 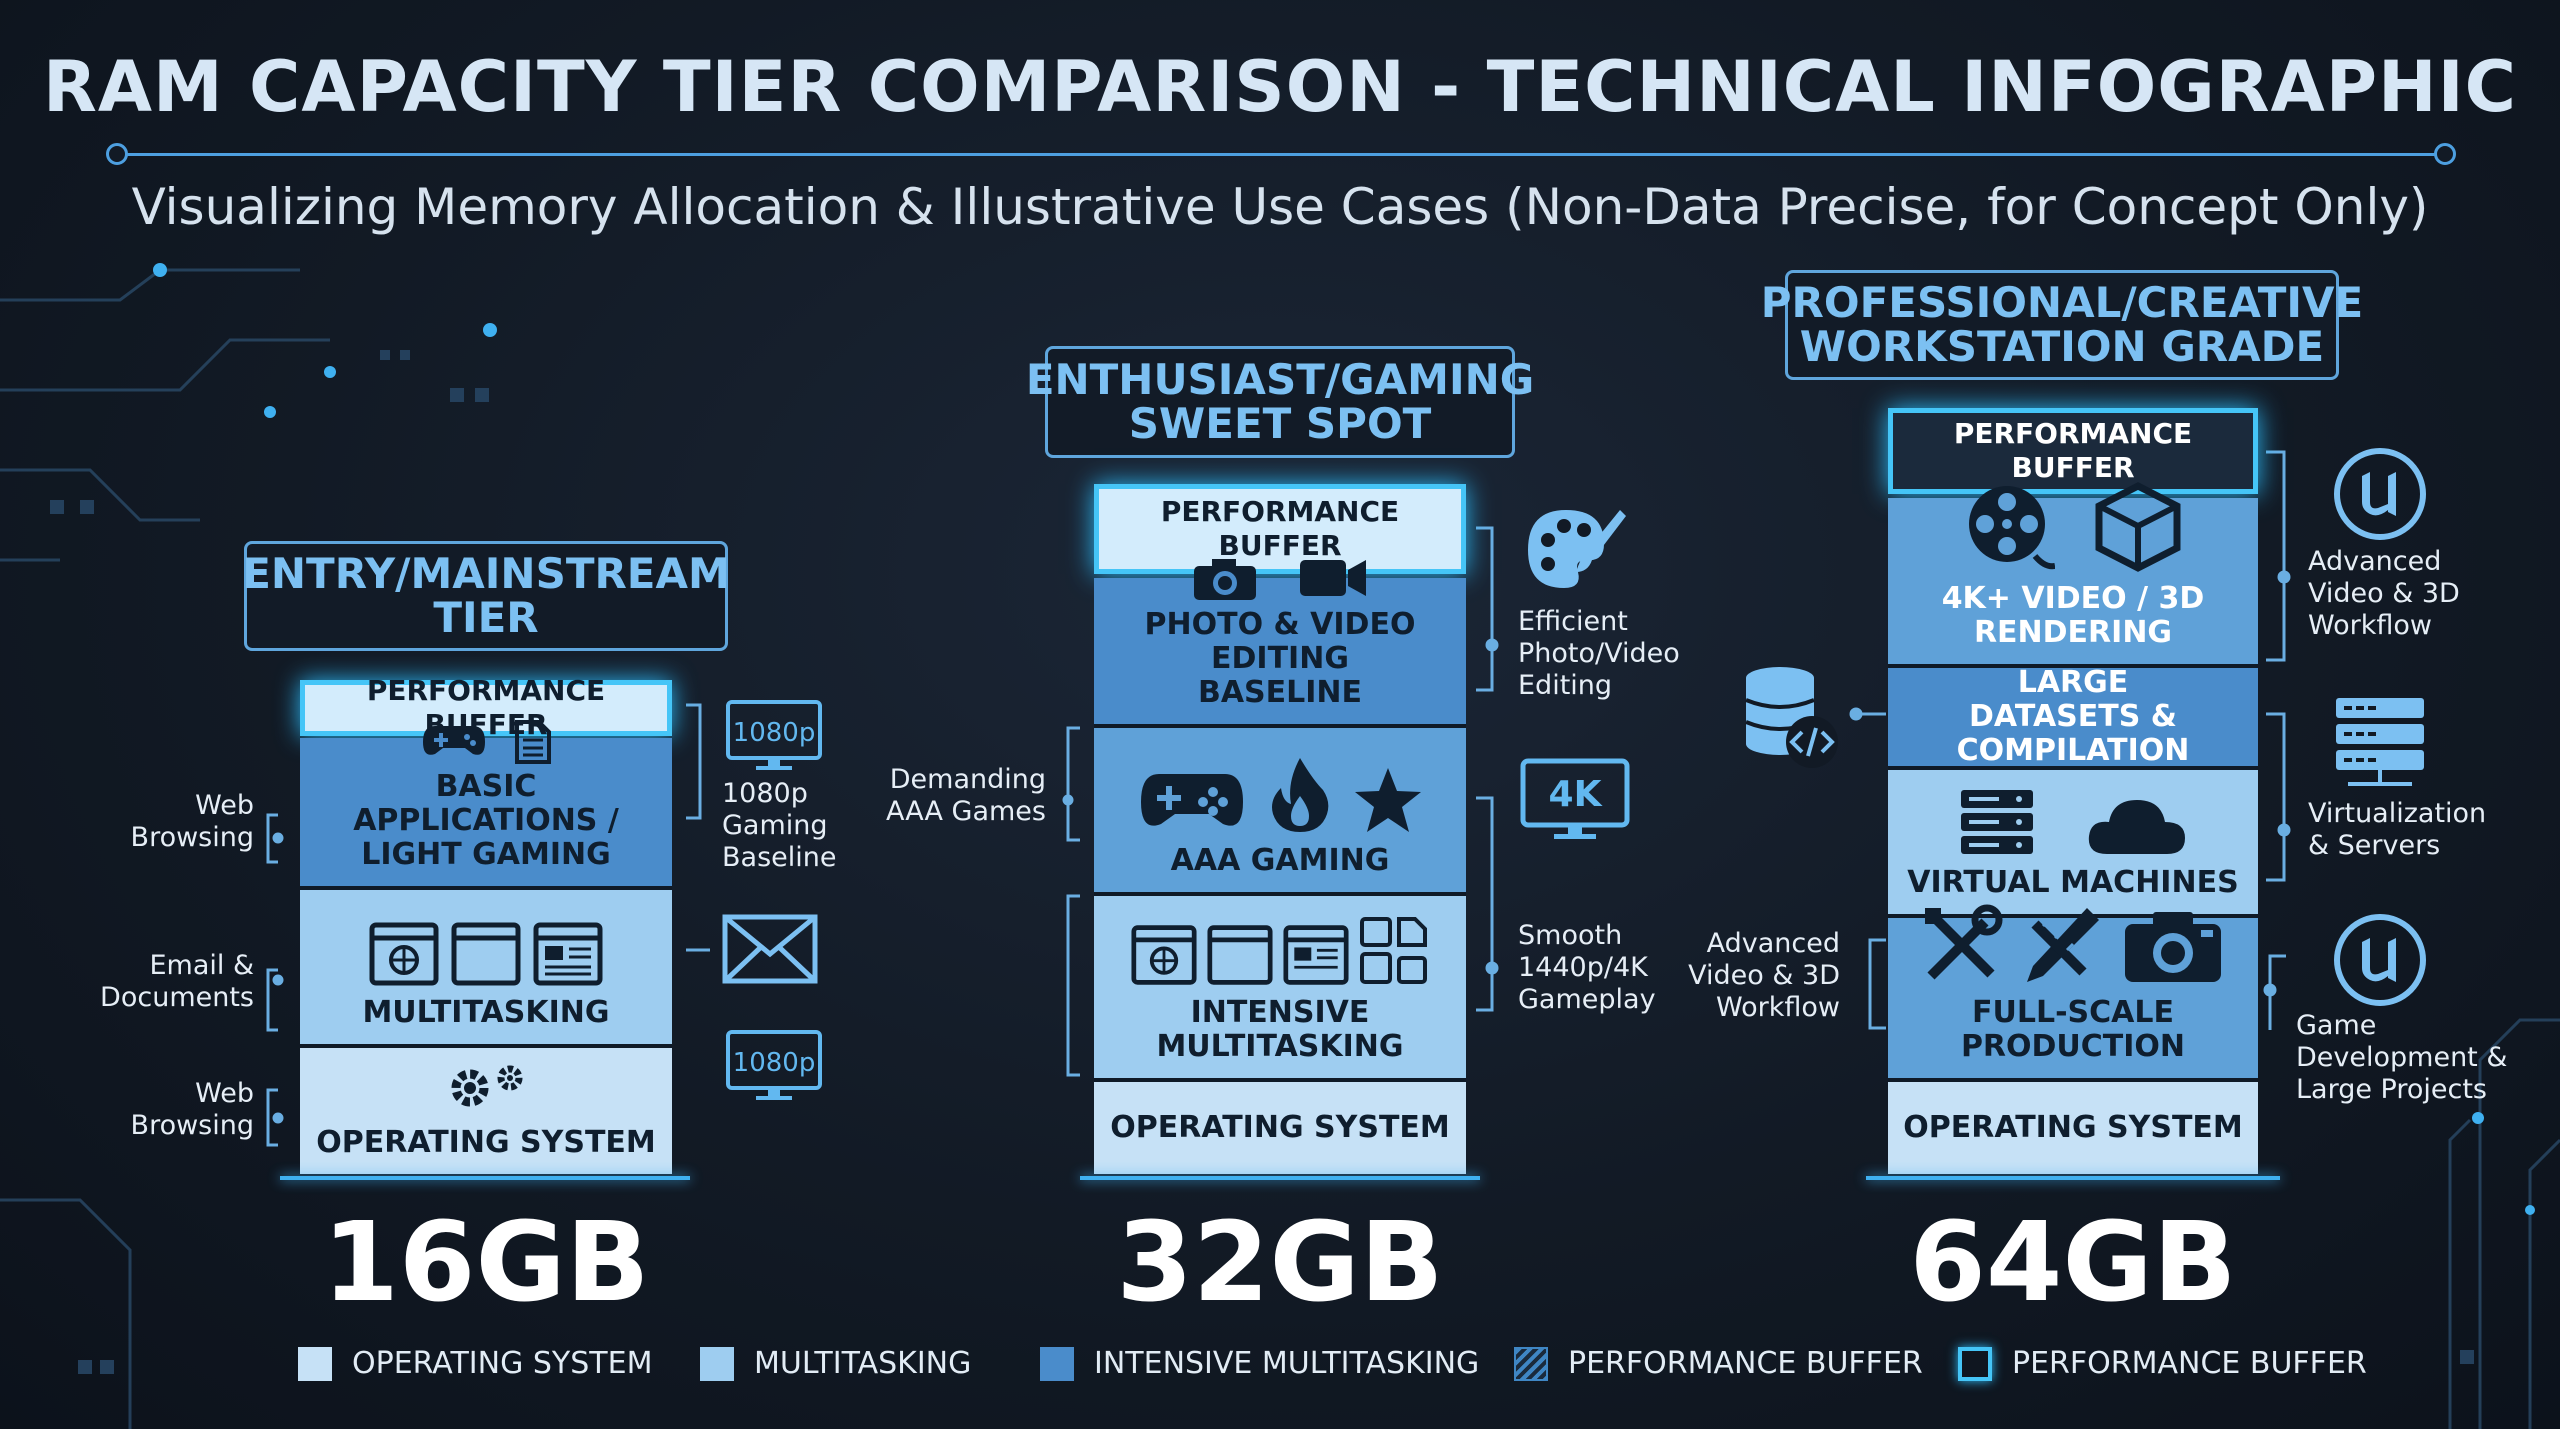 I want to click on note-advanced-video-left: Advanced Video & 3D Workflow, so click(x=1764, y=975).